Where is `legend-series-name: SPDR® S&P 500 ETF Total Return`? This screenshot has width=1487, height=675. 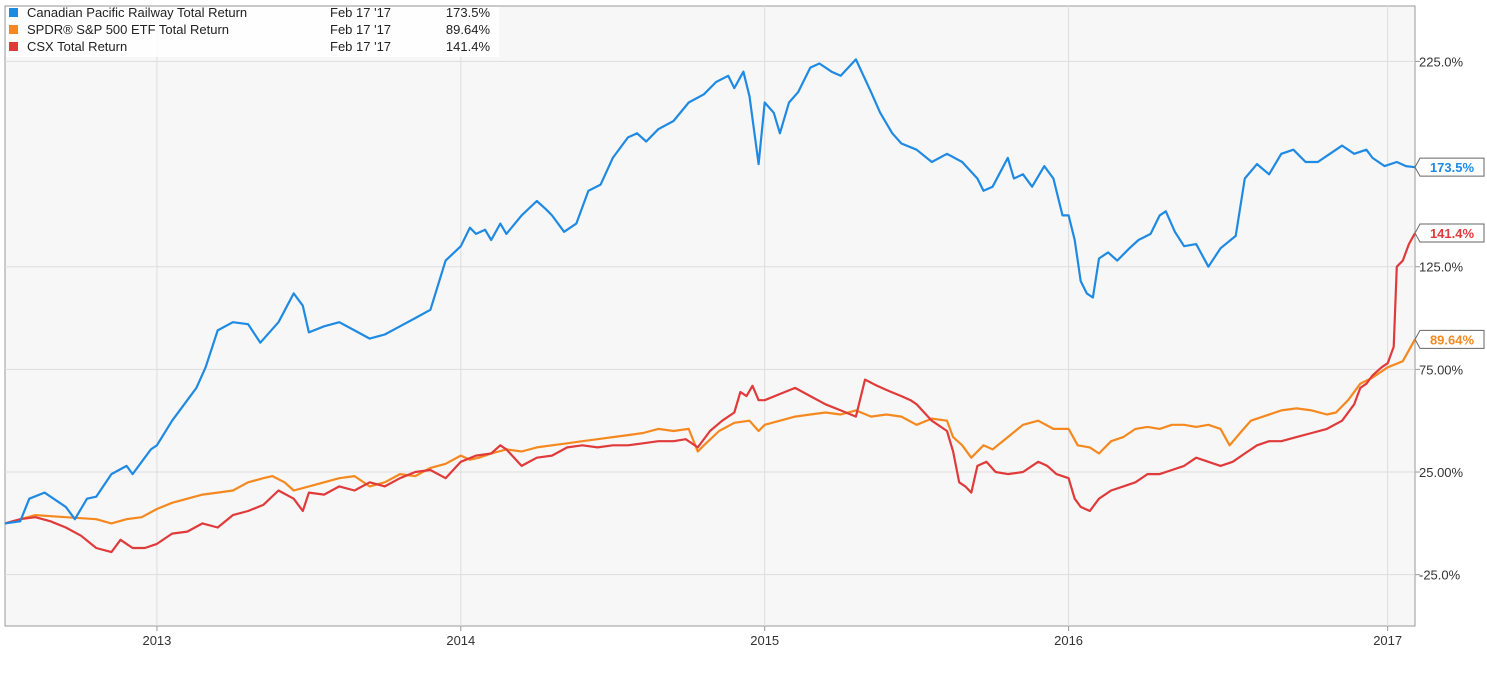
legend-series-name: SPDR® S&P 500 ETF Total Return is located at coordinates (128, 29).